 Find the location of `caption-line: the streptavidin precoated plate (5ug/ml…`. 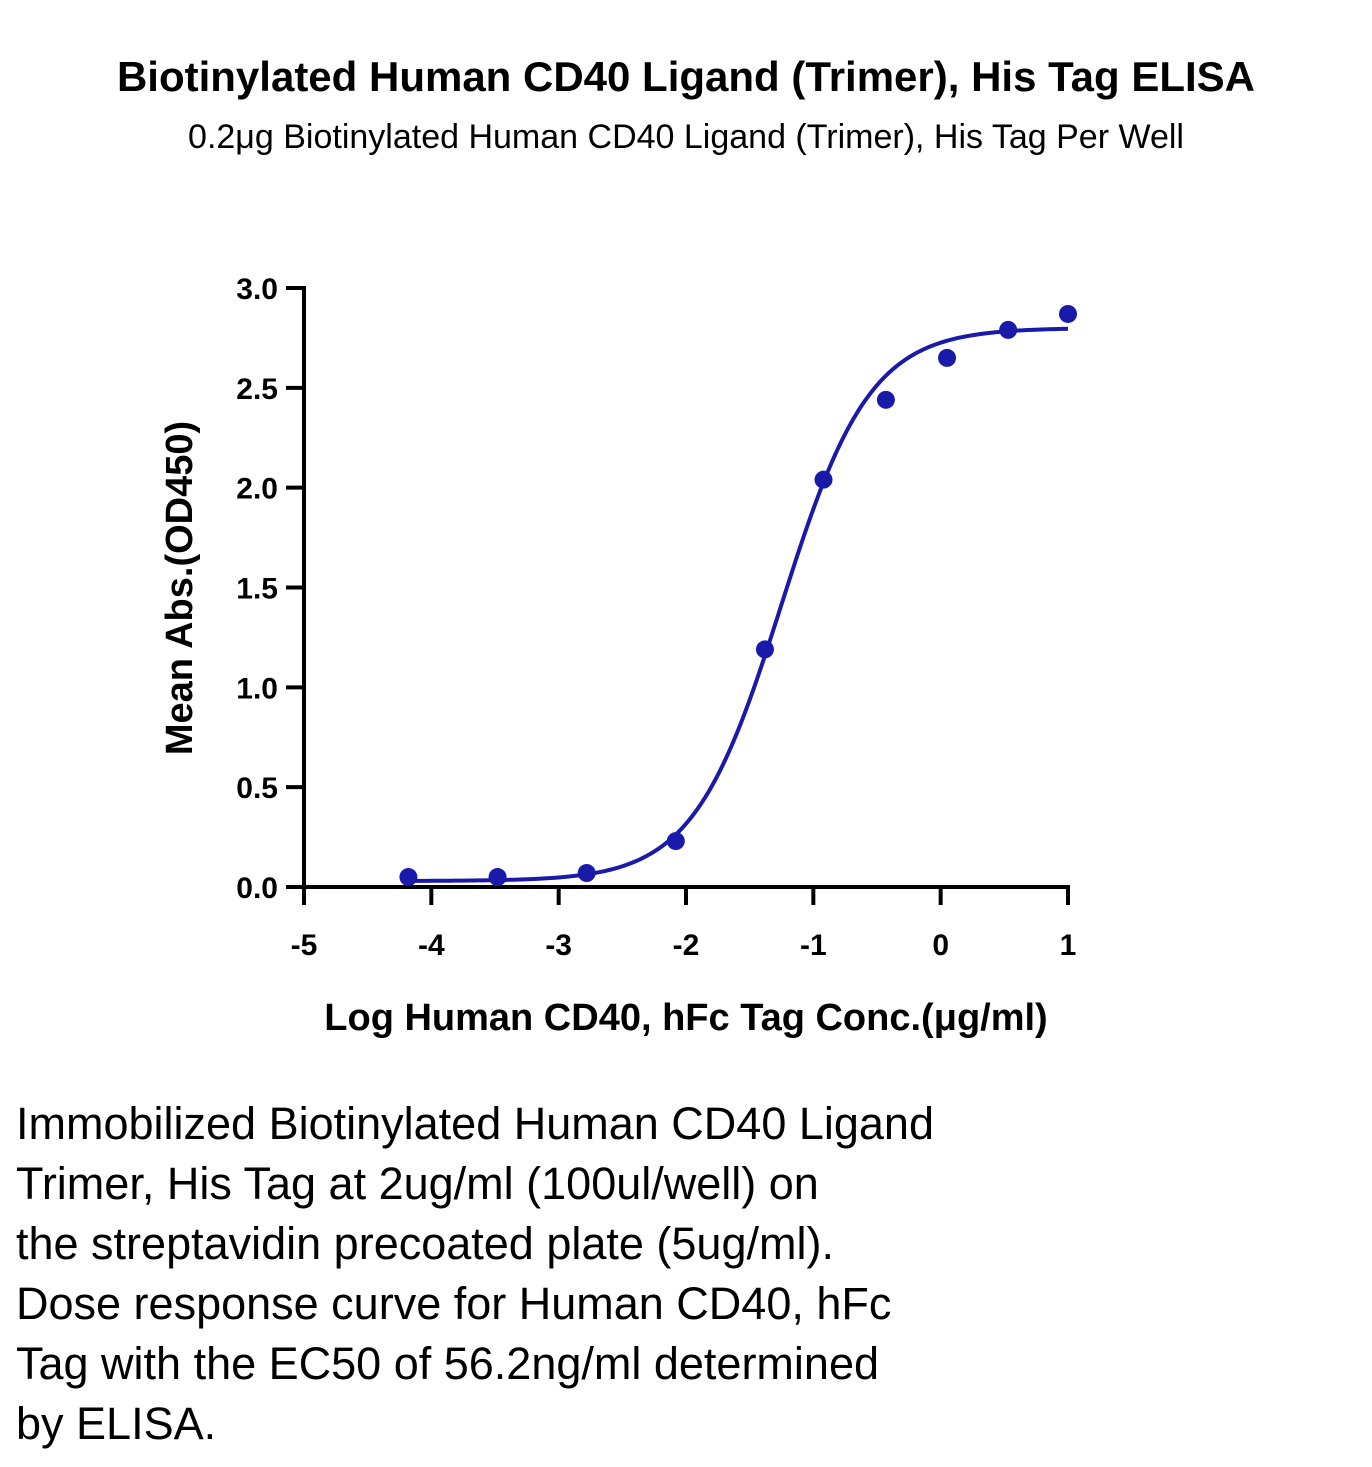

caption-line: the streptavidin precoated plate (5ug/ml… is located at coordinates (425, 1243).